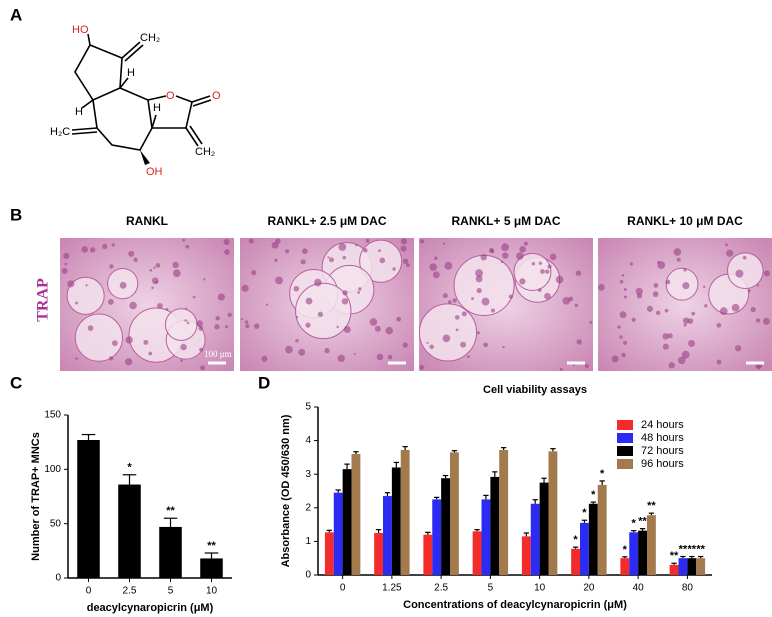  I want to click on atom-label: OH, so click(154, 172).